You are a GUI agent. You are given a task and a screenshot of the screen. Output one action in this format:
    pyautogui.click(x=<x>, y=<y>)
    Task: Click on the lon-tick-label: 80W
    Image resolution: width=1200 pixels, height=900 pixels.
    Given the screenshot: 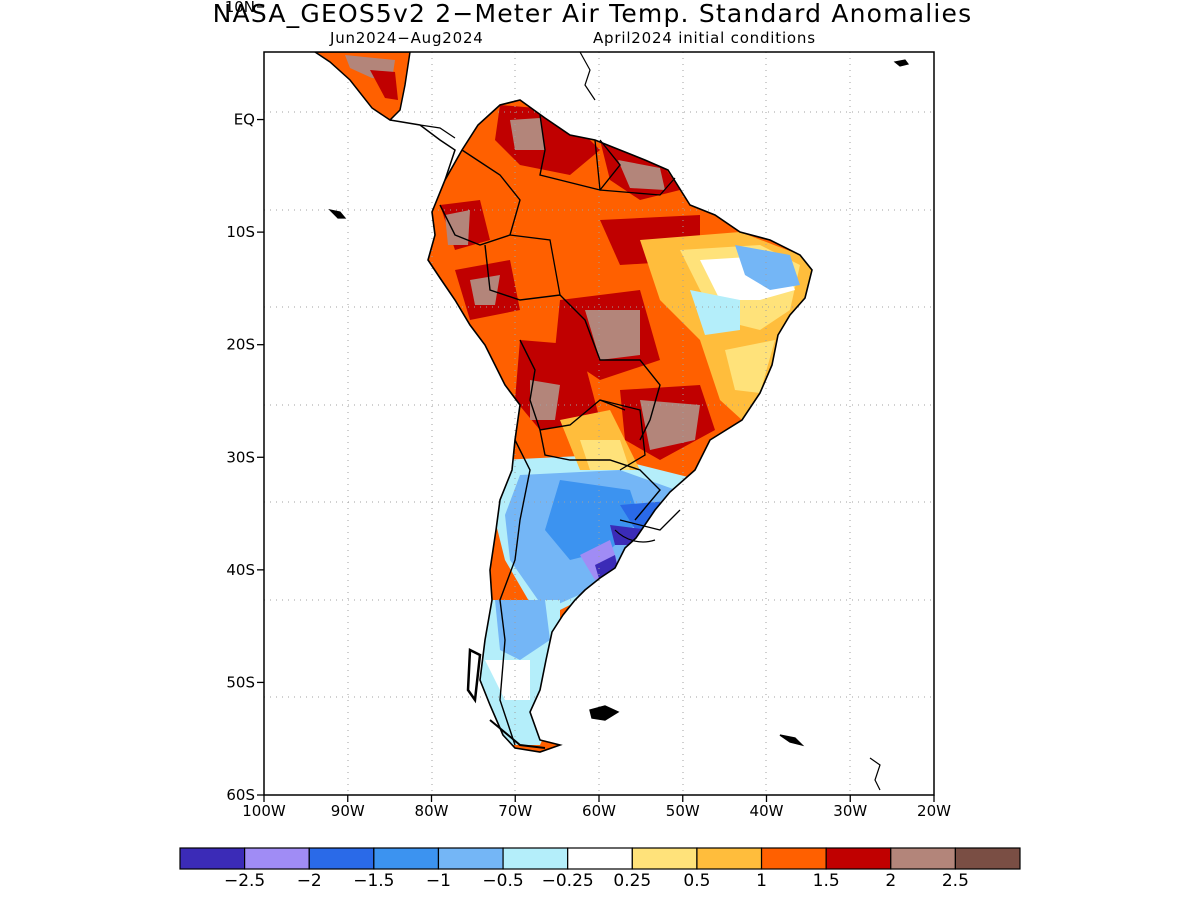 What is the action you would take?
    pyautogui.click(x=432, y=811)
    